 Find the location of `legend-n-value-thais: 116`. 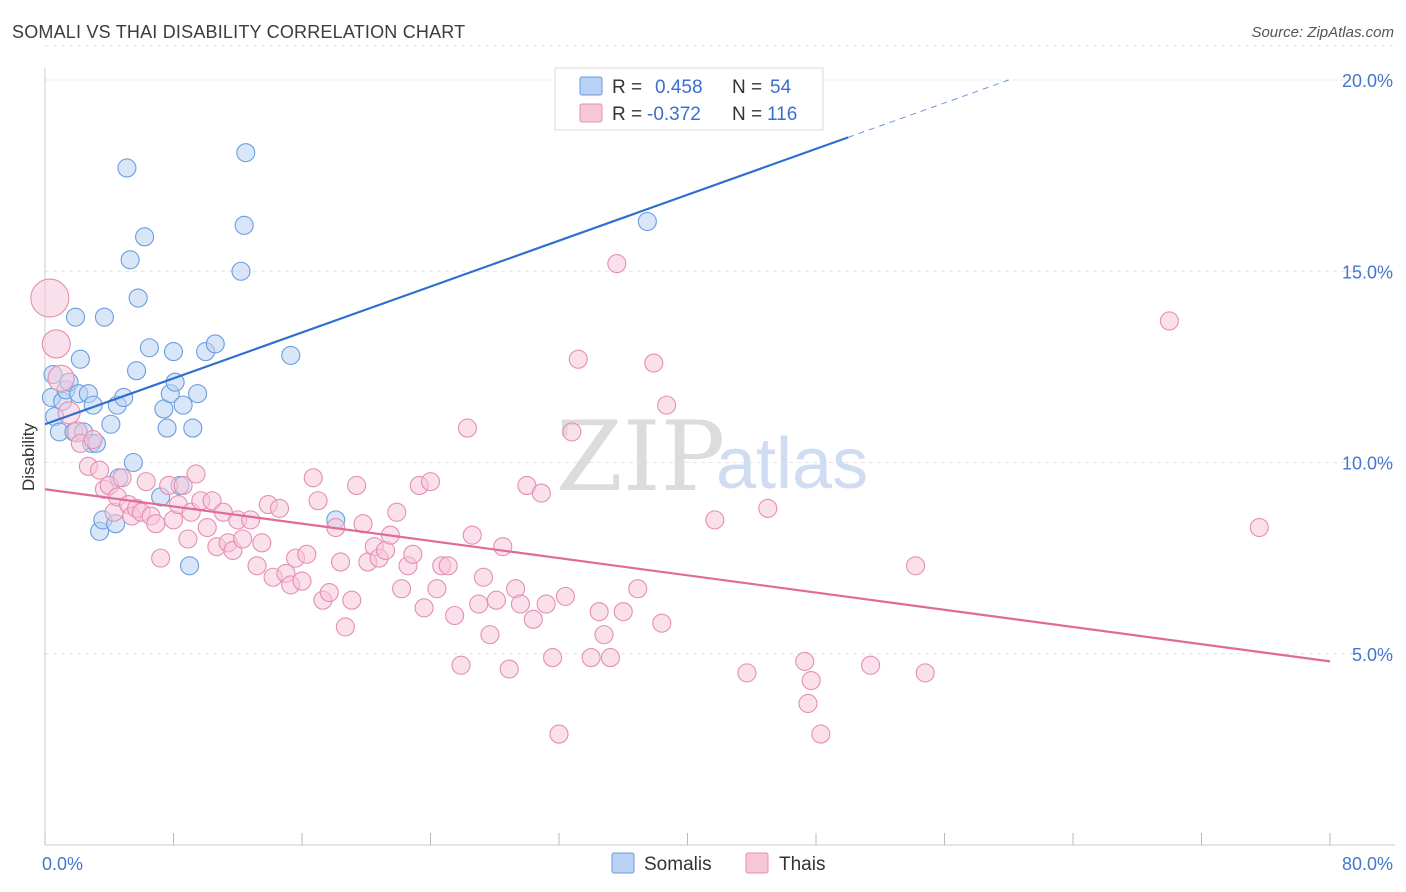

legend-n-value-thais: 116 is located at coordinates (782, 114).